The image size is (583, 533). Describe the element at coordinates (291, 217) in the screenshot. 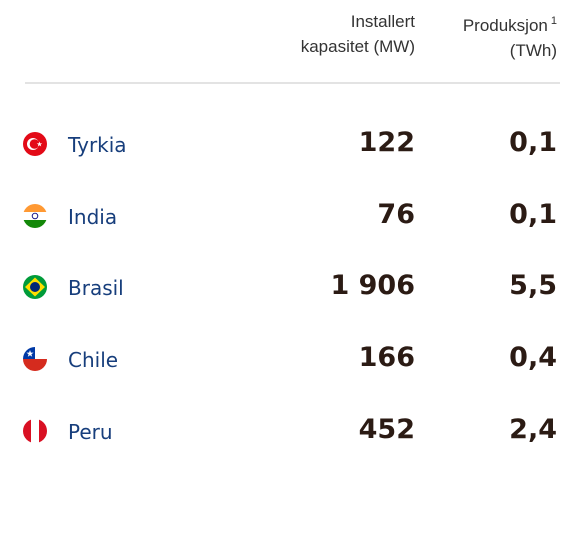

I see `table-row: India 76 0,1` at that location.